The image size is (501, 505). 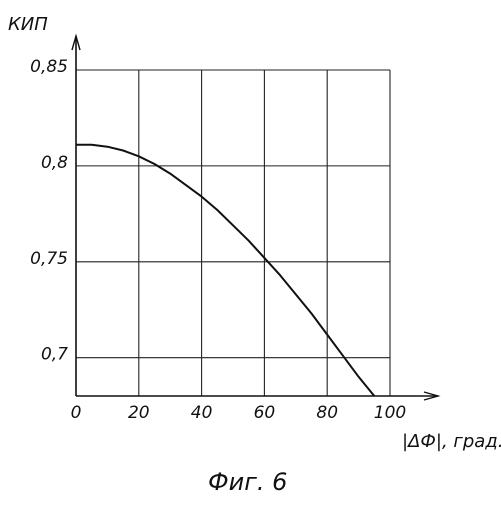 What do you see at coordinates (202, 413) in the screenshot?
I see `x-tick-label-40: 40` at bounding box center [202, 413].